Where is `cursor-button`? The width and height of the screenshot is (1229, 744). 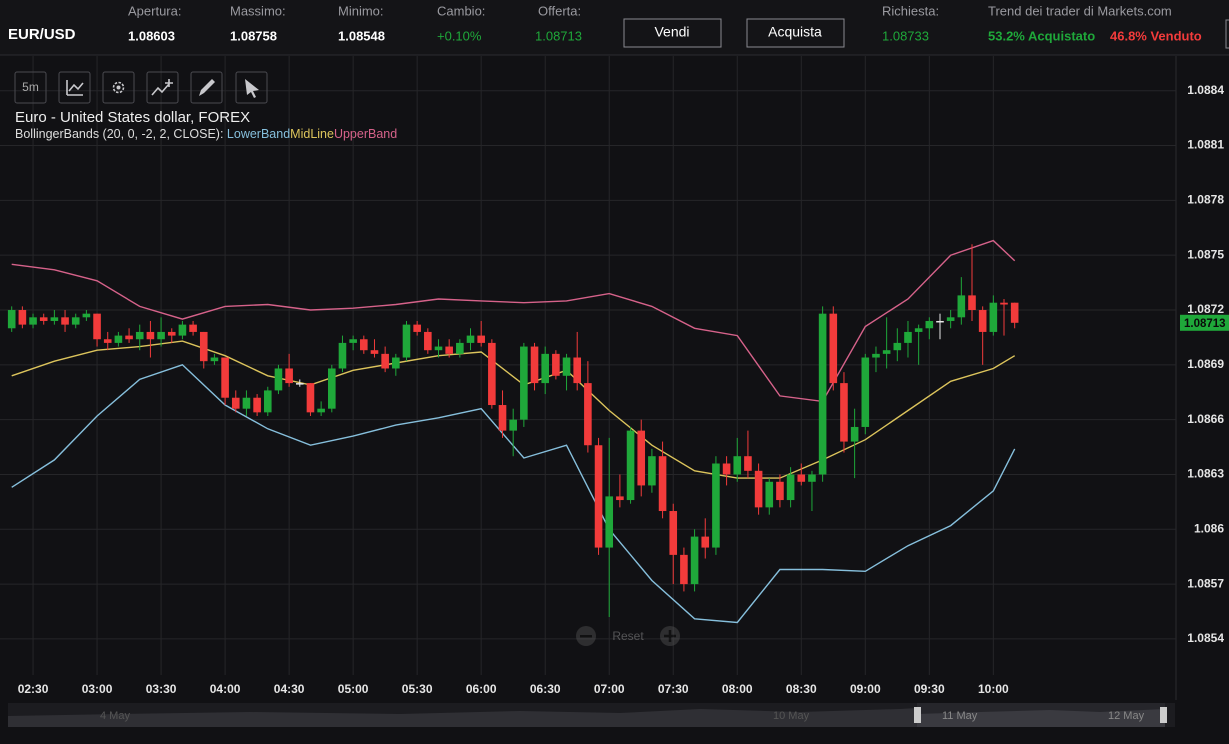 cursor-button is located at coordinates (251, 87).